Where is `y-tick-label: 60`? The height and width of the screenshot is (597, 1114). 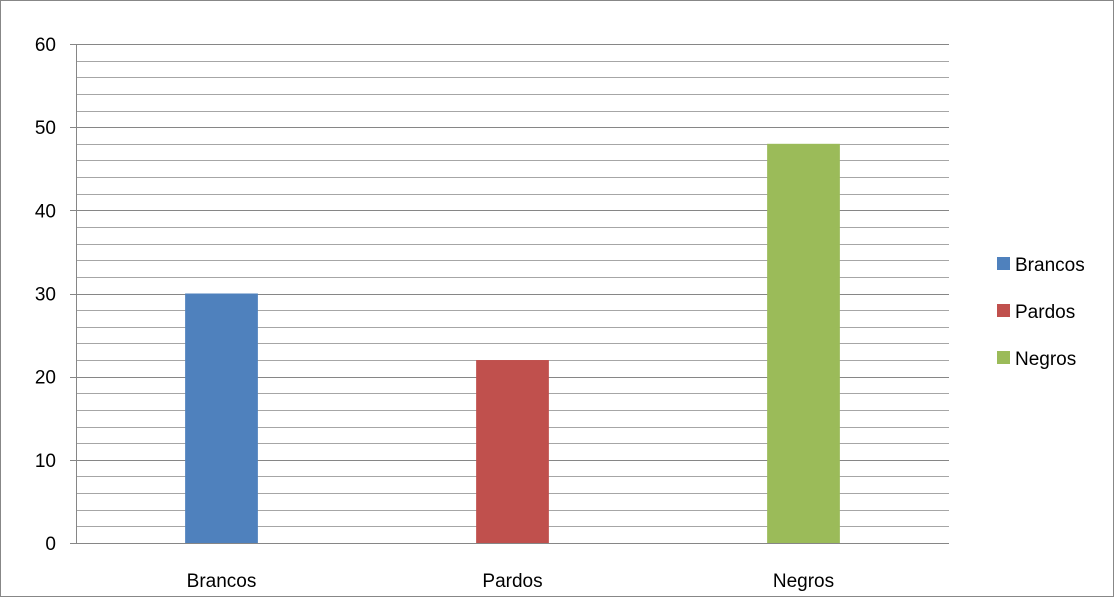 y-tick-label: 60 is located at coordinates (45, 45).